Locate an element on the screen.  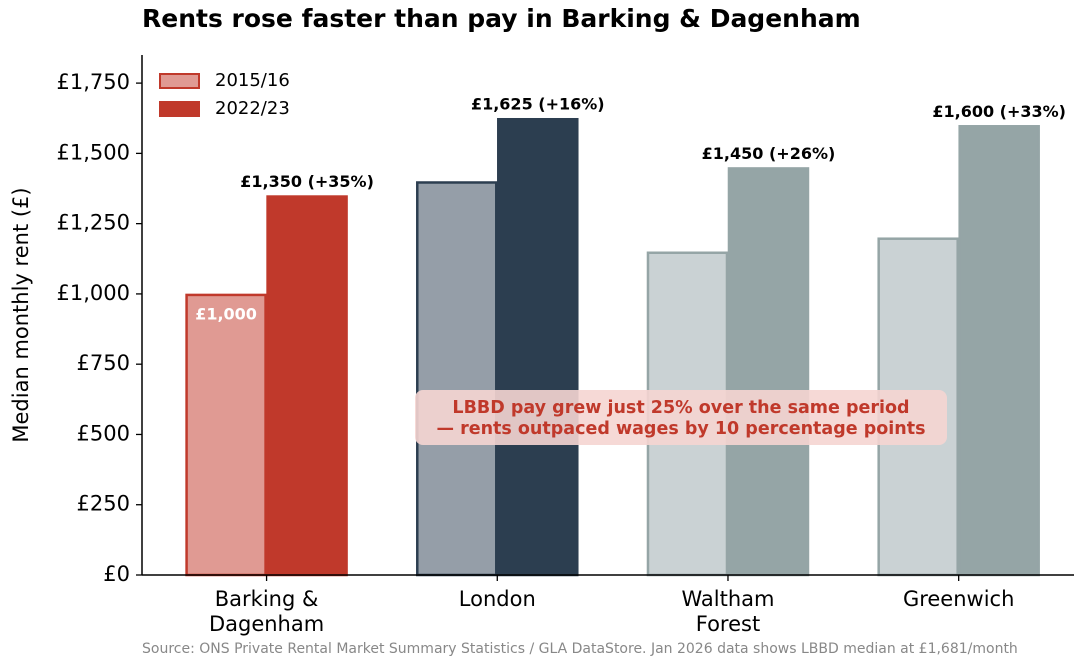
y-tick-label: £1,000 is located at coordinates (93, 293).